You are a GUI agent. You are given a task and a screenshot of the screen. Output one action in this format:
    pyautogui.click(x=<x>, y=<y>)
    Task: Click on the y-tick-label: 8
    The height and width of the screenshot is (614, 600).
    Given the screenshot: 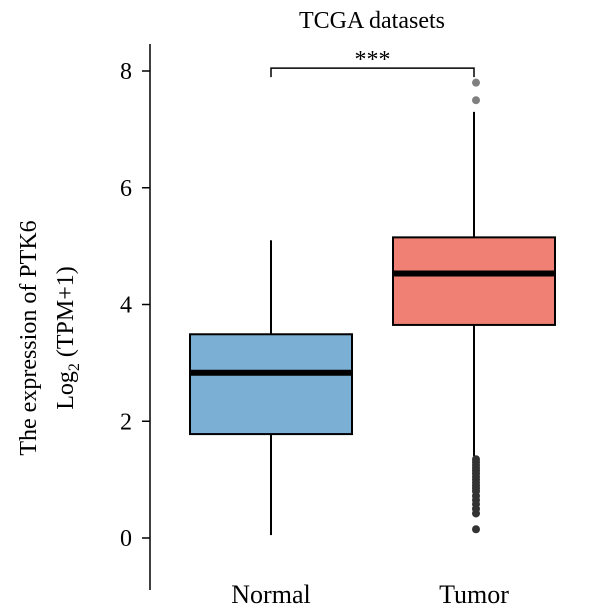 What is the action you would take?
    pyautogui.click(x=126, y=72)
    